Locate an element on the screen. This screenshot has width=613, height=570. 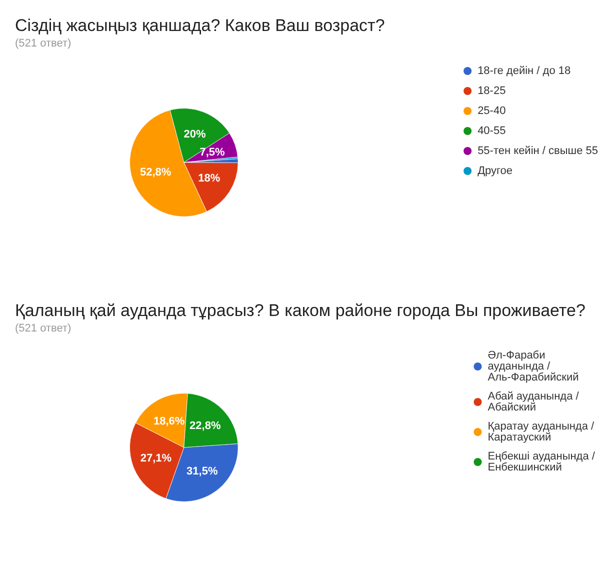
legend-label: 55-тен кейін / свыше 55 is located at coordinates (538, 151).